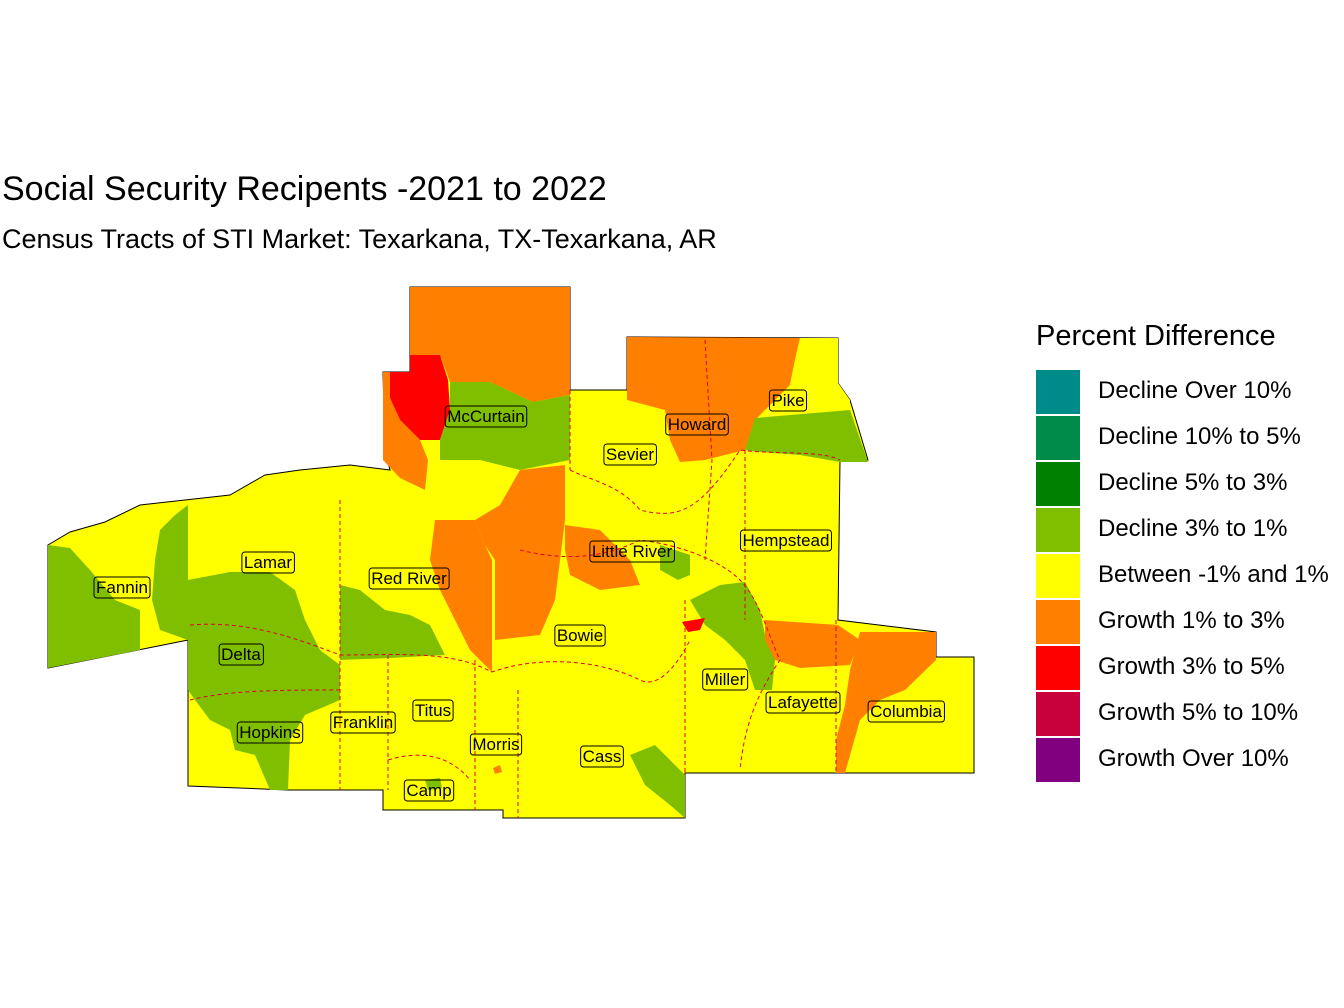 The height and width of the screenshot is (1008, 1344). What do you see at coordinates (1213, 574) in the screenshot?
I see `legend-label: Between -1% and 1%` at bounding box center [1213, 574].